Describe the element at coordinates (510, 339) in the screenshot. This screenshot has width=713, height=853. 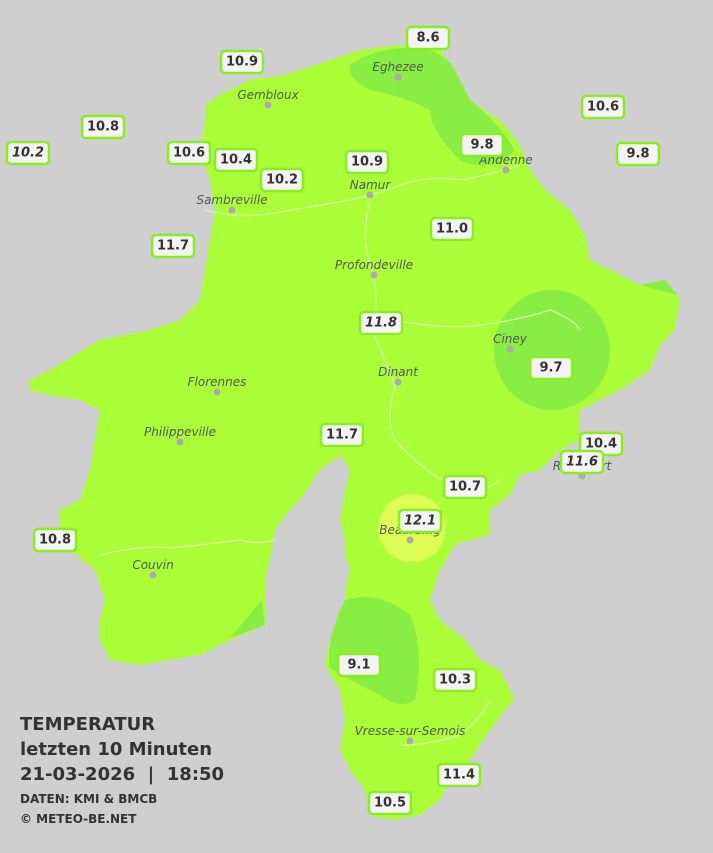
I see `town-label: Ciney` at that location.